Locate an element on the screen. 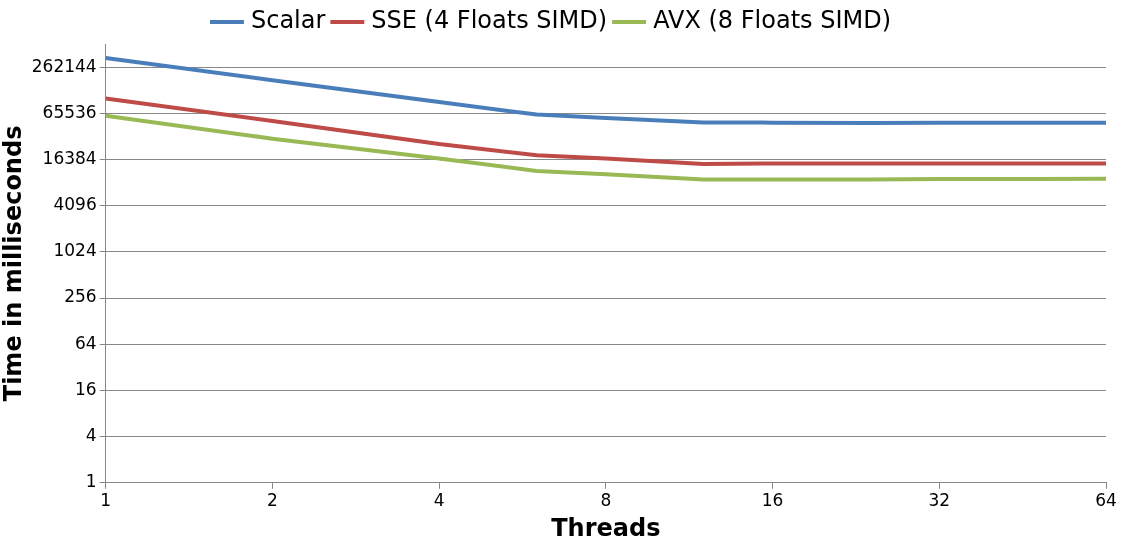 The height and width of the screenshot is (560, 1142). y-axis-title: Time in milliseconds is located at coordinates (13, 263).